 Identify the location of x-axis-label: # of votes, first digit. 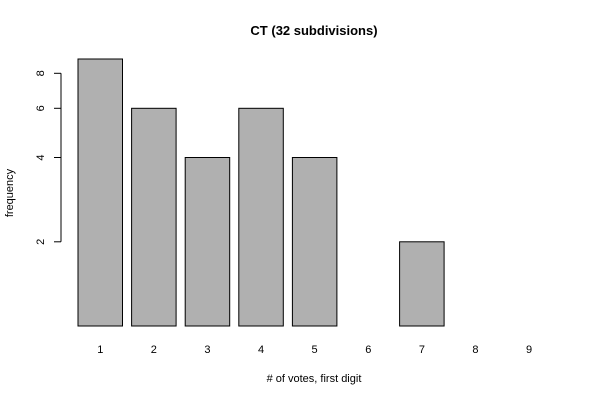
(314, 379).